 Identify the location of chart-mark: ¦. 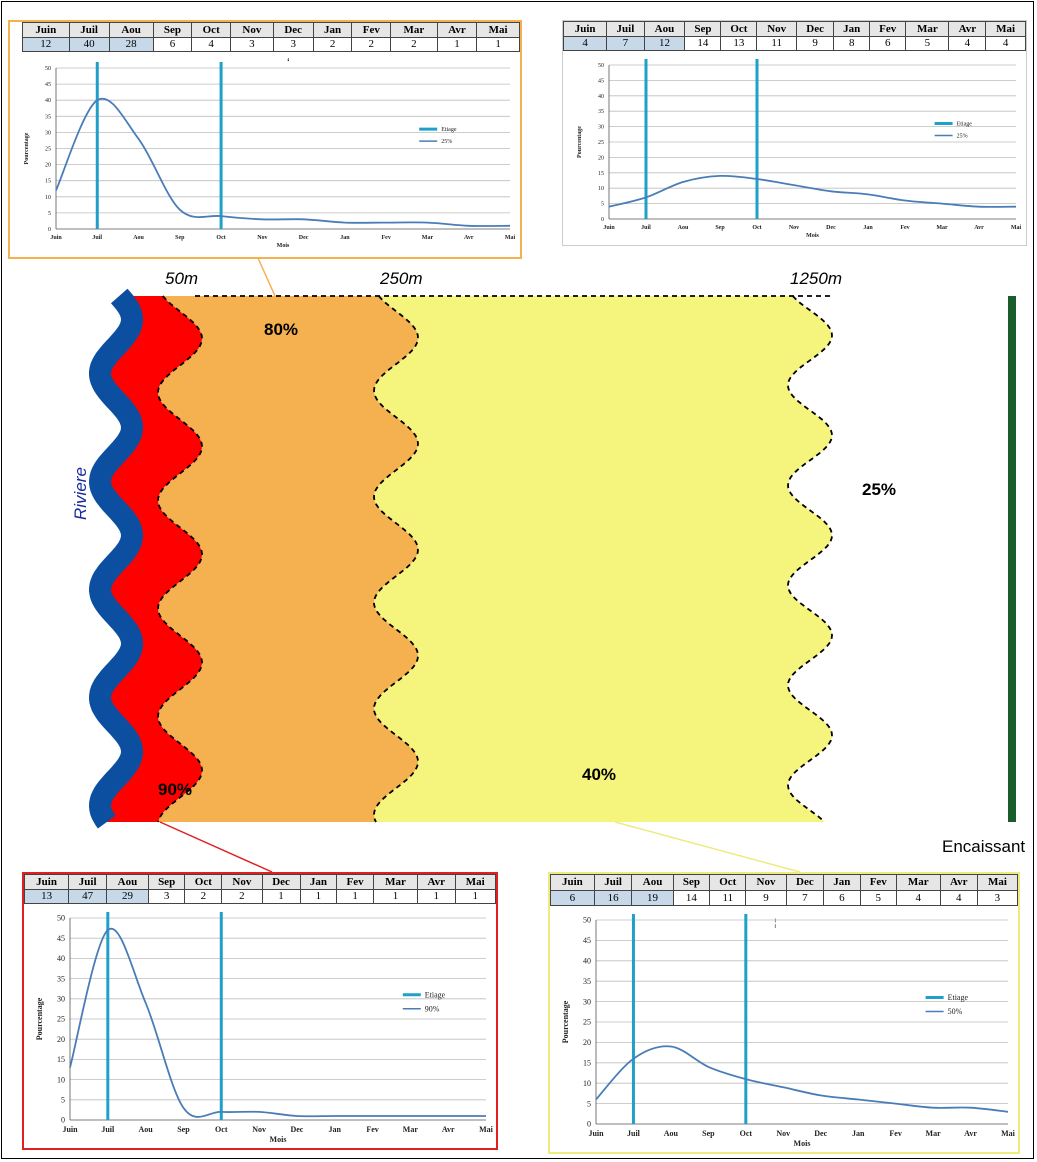
(775, 923).